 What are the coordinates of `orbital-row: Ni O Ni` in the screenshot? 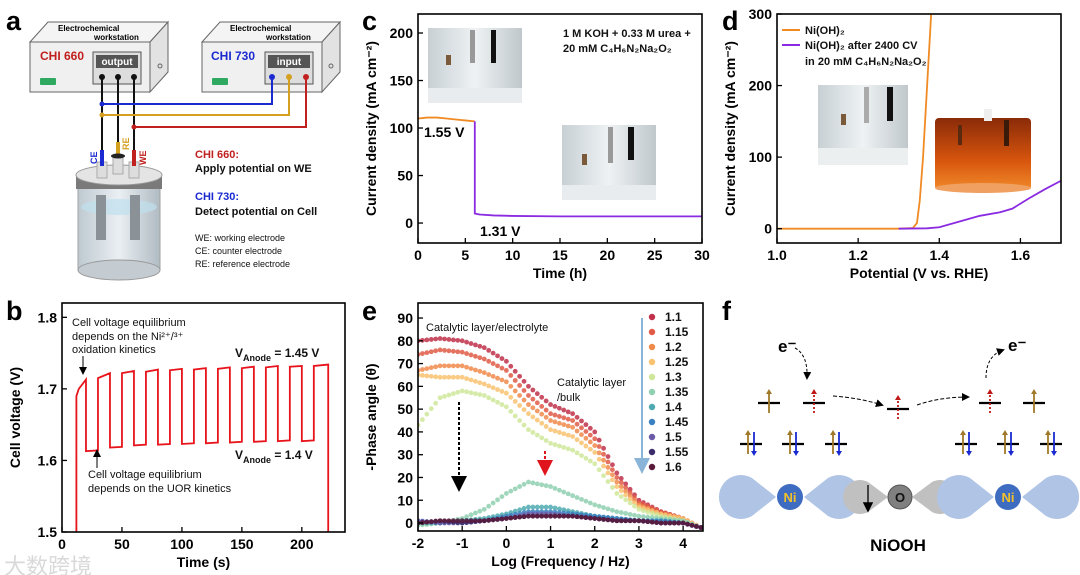 It's located at (899, 497).